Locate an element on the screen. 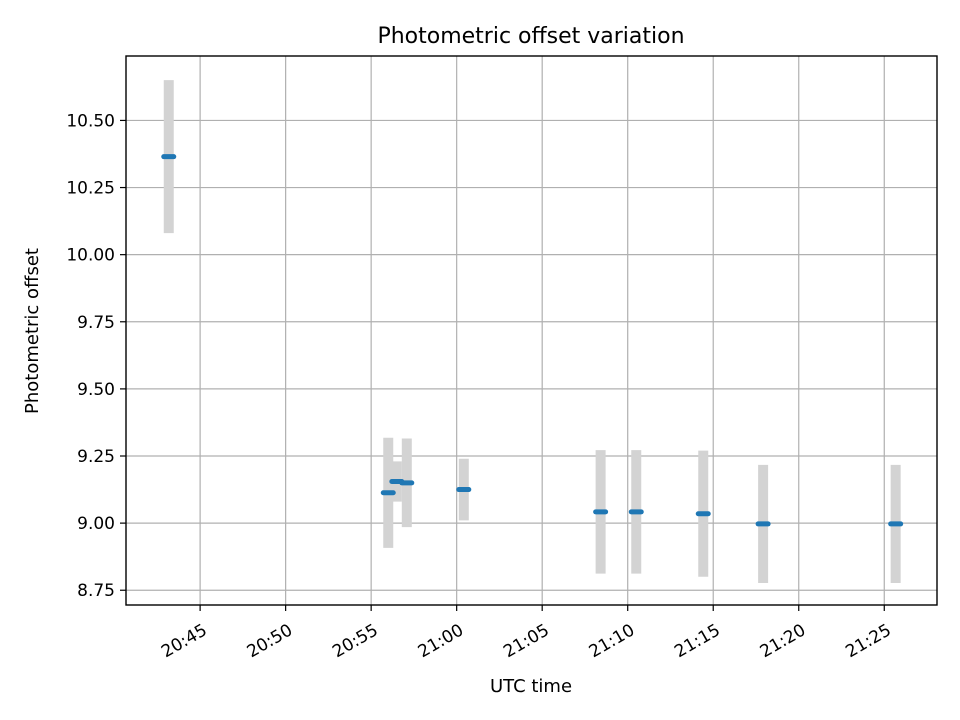 The height and width of the screenshot is (720, 960). y-axis-label: Photometric offset is located at coordinates (32, 331).